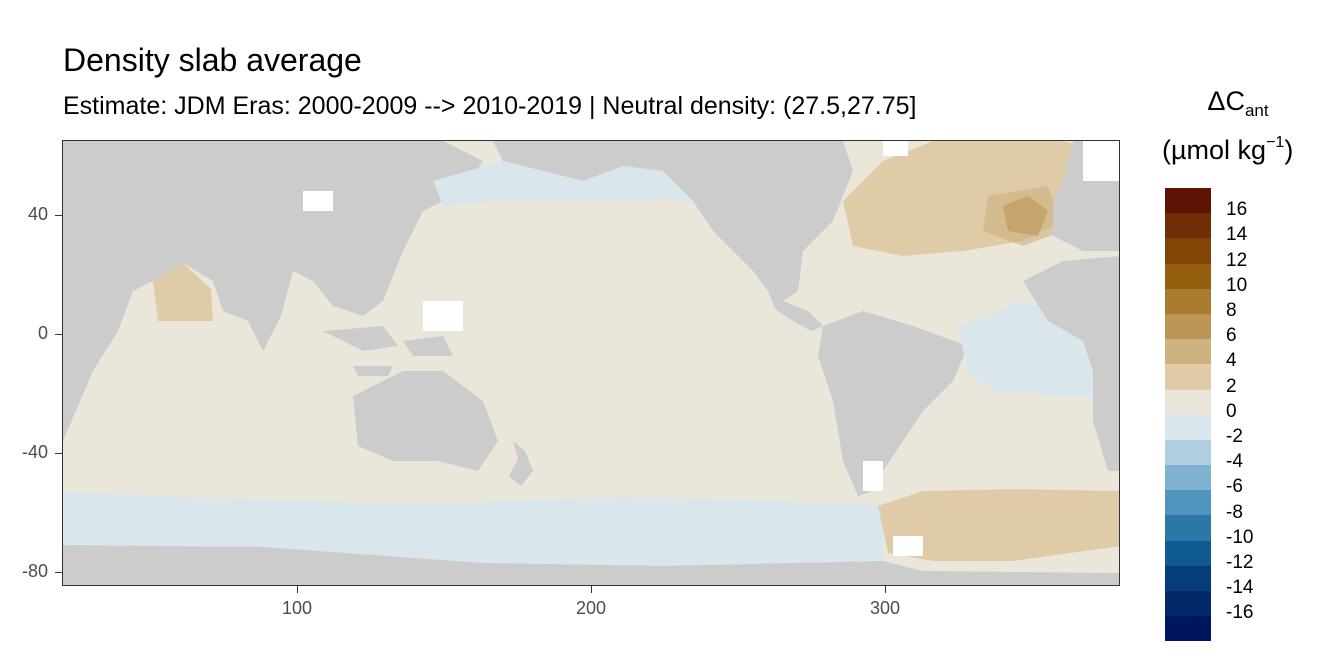 Image resolution: width=1344 pixels, height=672 pixels. Describe the element at coordinates (37, 214) in the screenshot. I see `y-tick-label: 40` at that location.